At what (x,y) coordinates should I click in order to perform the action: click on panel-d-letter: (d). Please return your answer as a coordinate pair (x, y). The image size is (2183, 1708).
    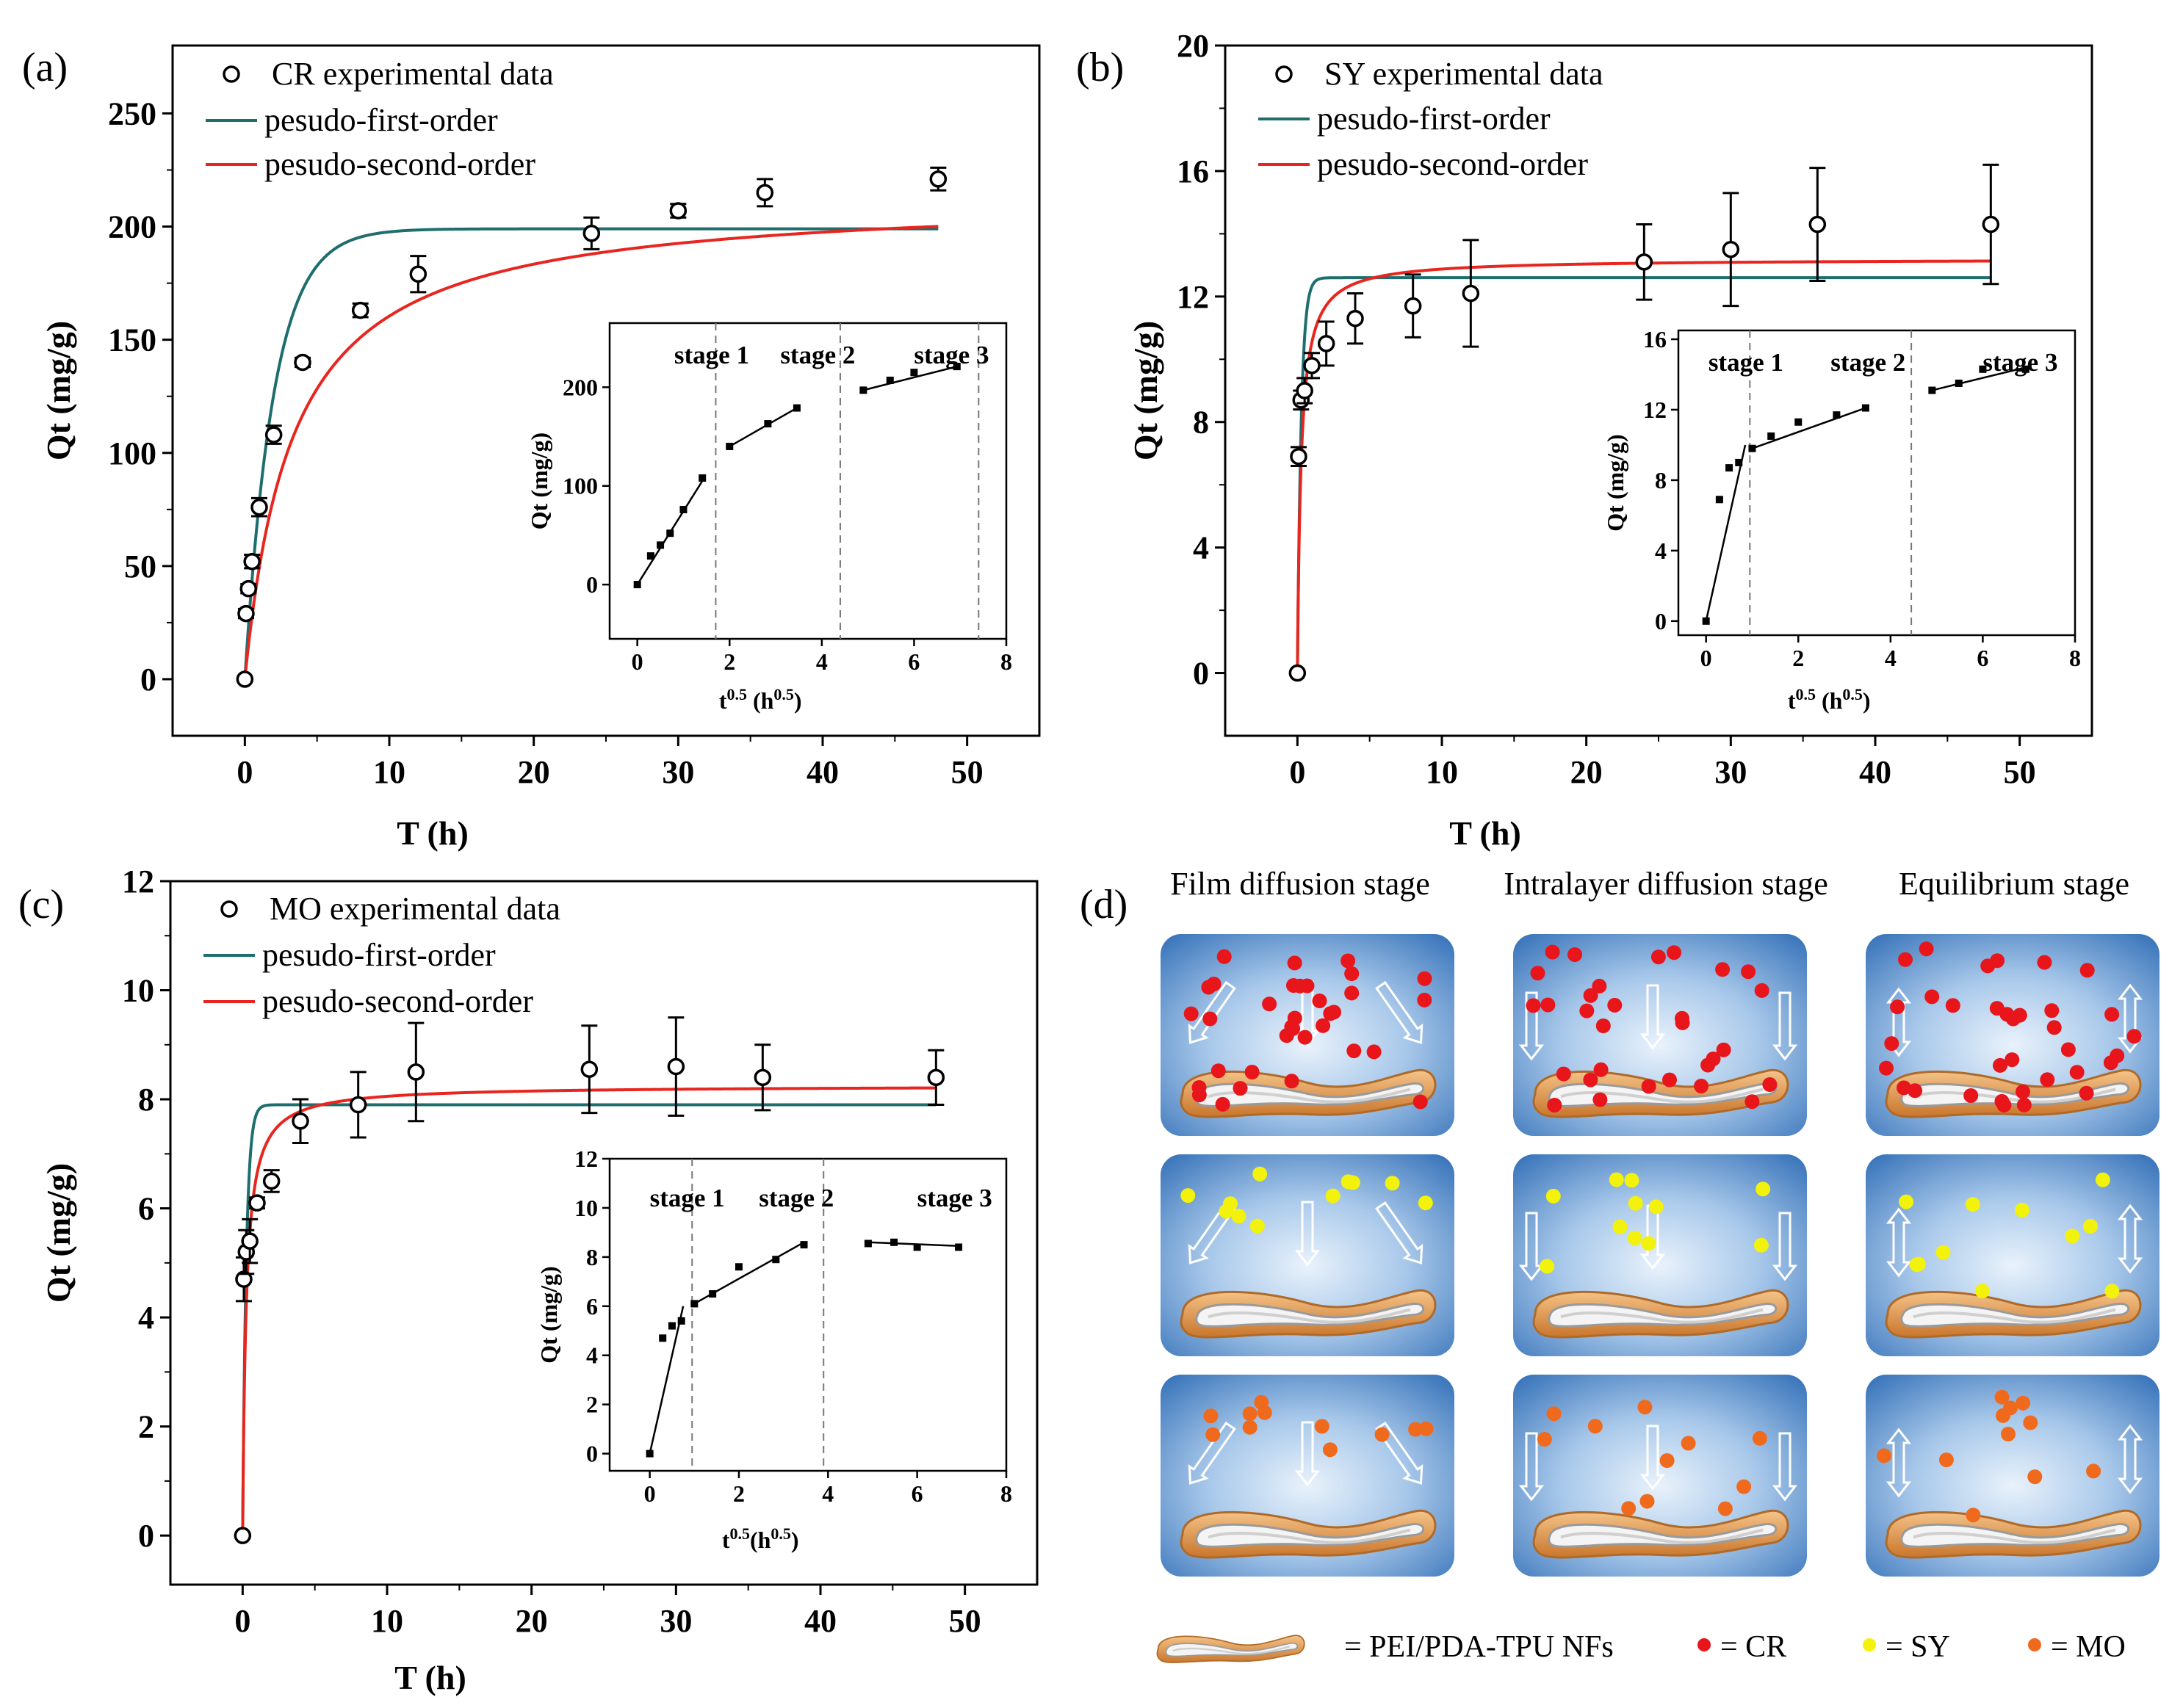
    Looking at the image, I should click on (1103, 904).